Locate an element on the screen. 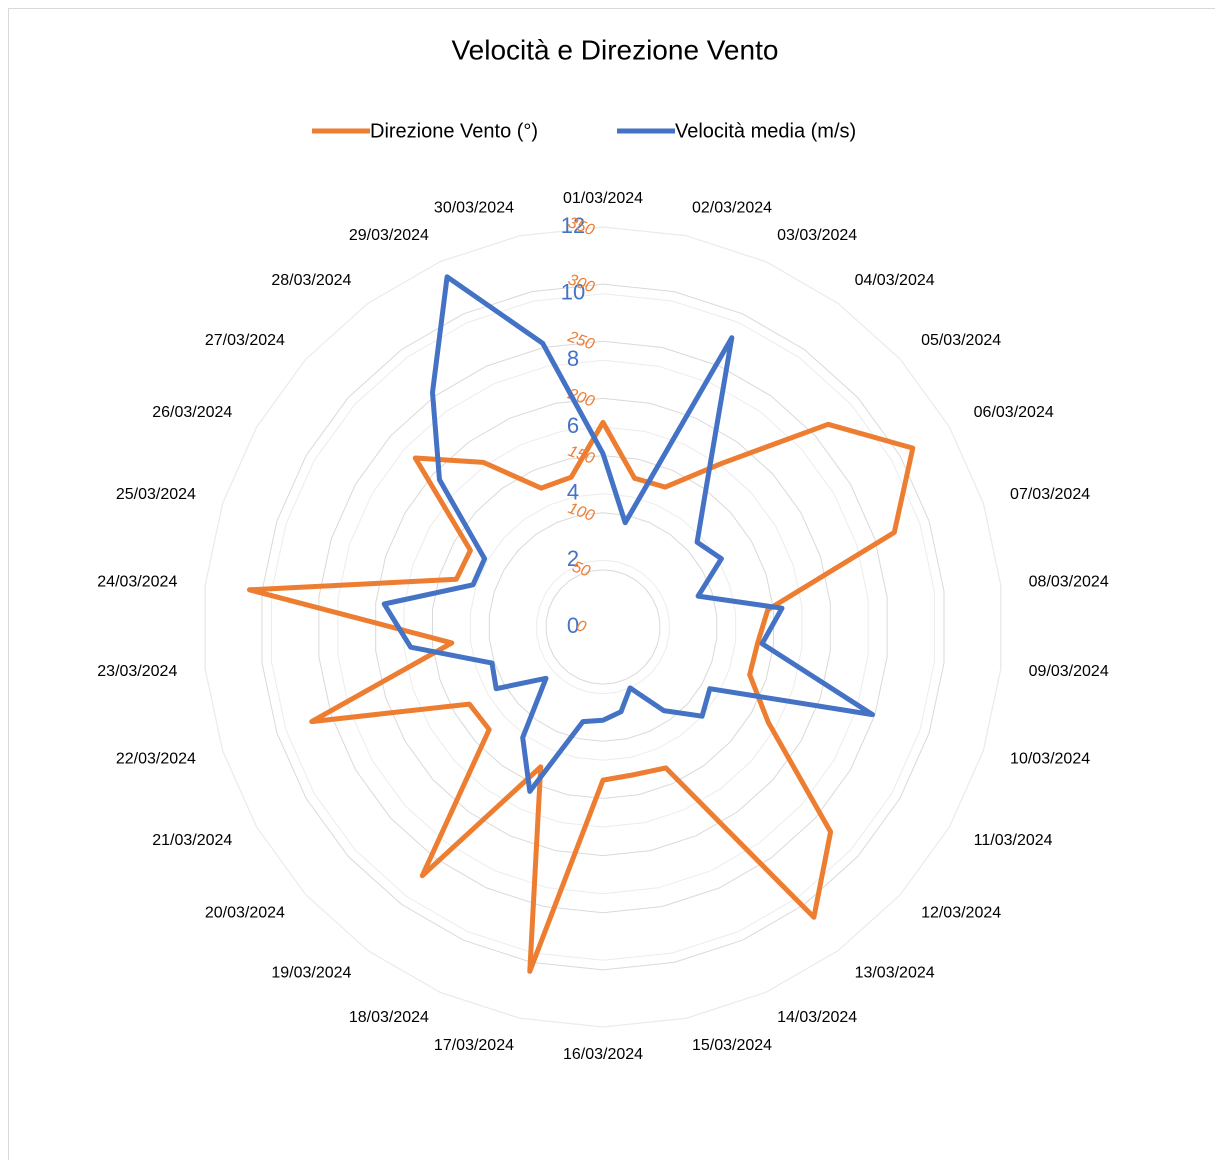 The height and width of the screenshot is (1165, 1215). category-label: 10/03/2024 is located at coordinates (1050, 758).